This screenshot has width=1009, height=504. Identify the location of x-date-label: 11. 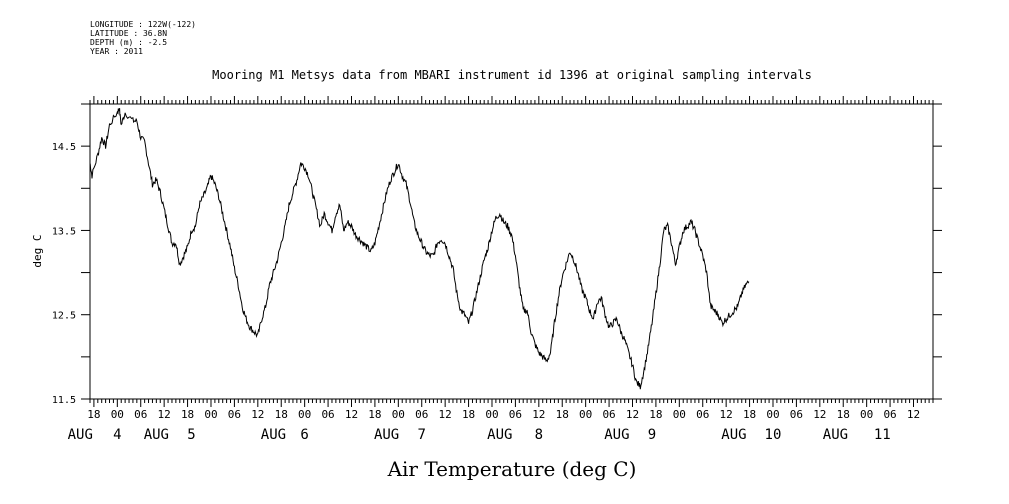
(882, 435).